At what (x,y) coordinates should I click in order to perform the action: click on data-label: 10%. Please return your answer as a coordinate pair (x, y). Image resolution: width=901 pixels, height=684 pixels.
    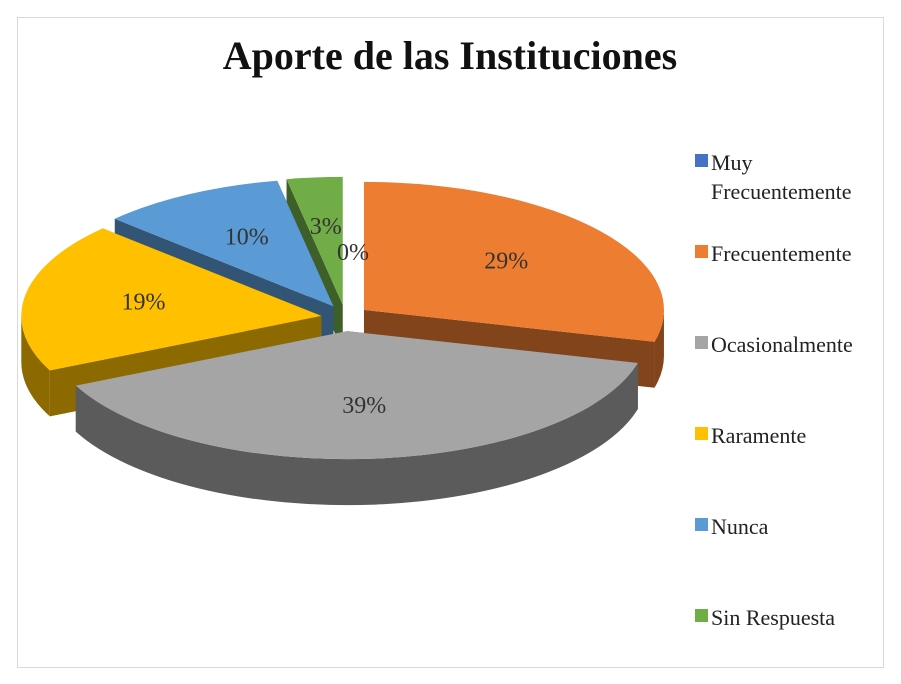
    Looking at the image, I should click on (247, 238).